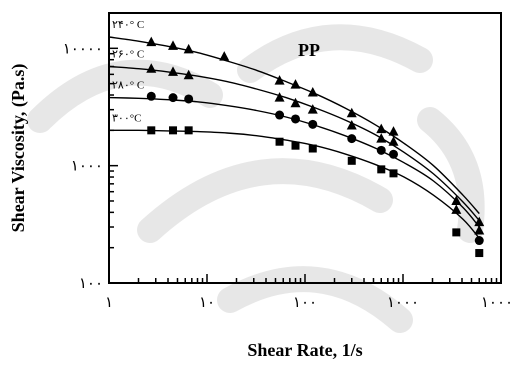  Describe the element at coordinates (83, 49) in the screenshot. I see `y-tick-label: ۱۰۰۰۰` at that location.